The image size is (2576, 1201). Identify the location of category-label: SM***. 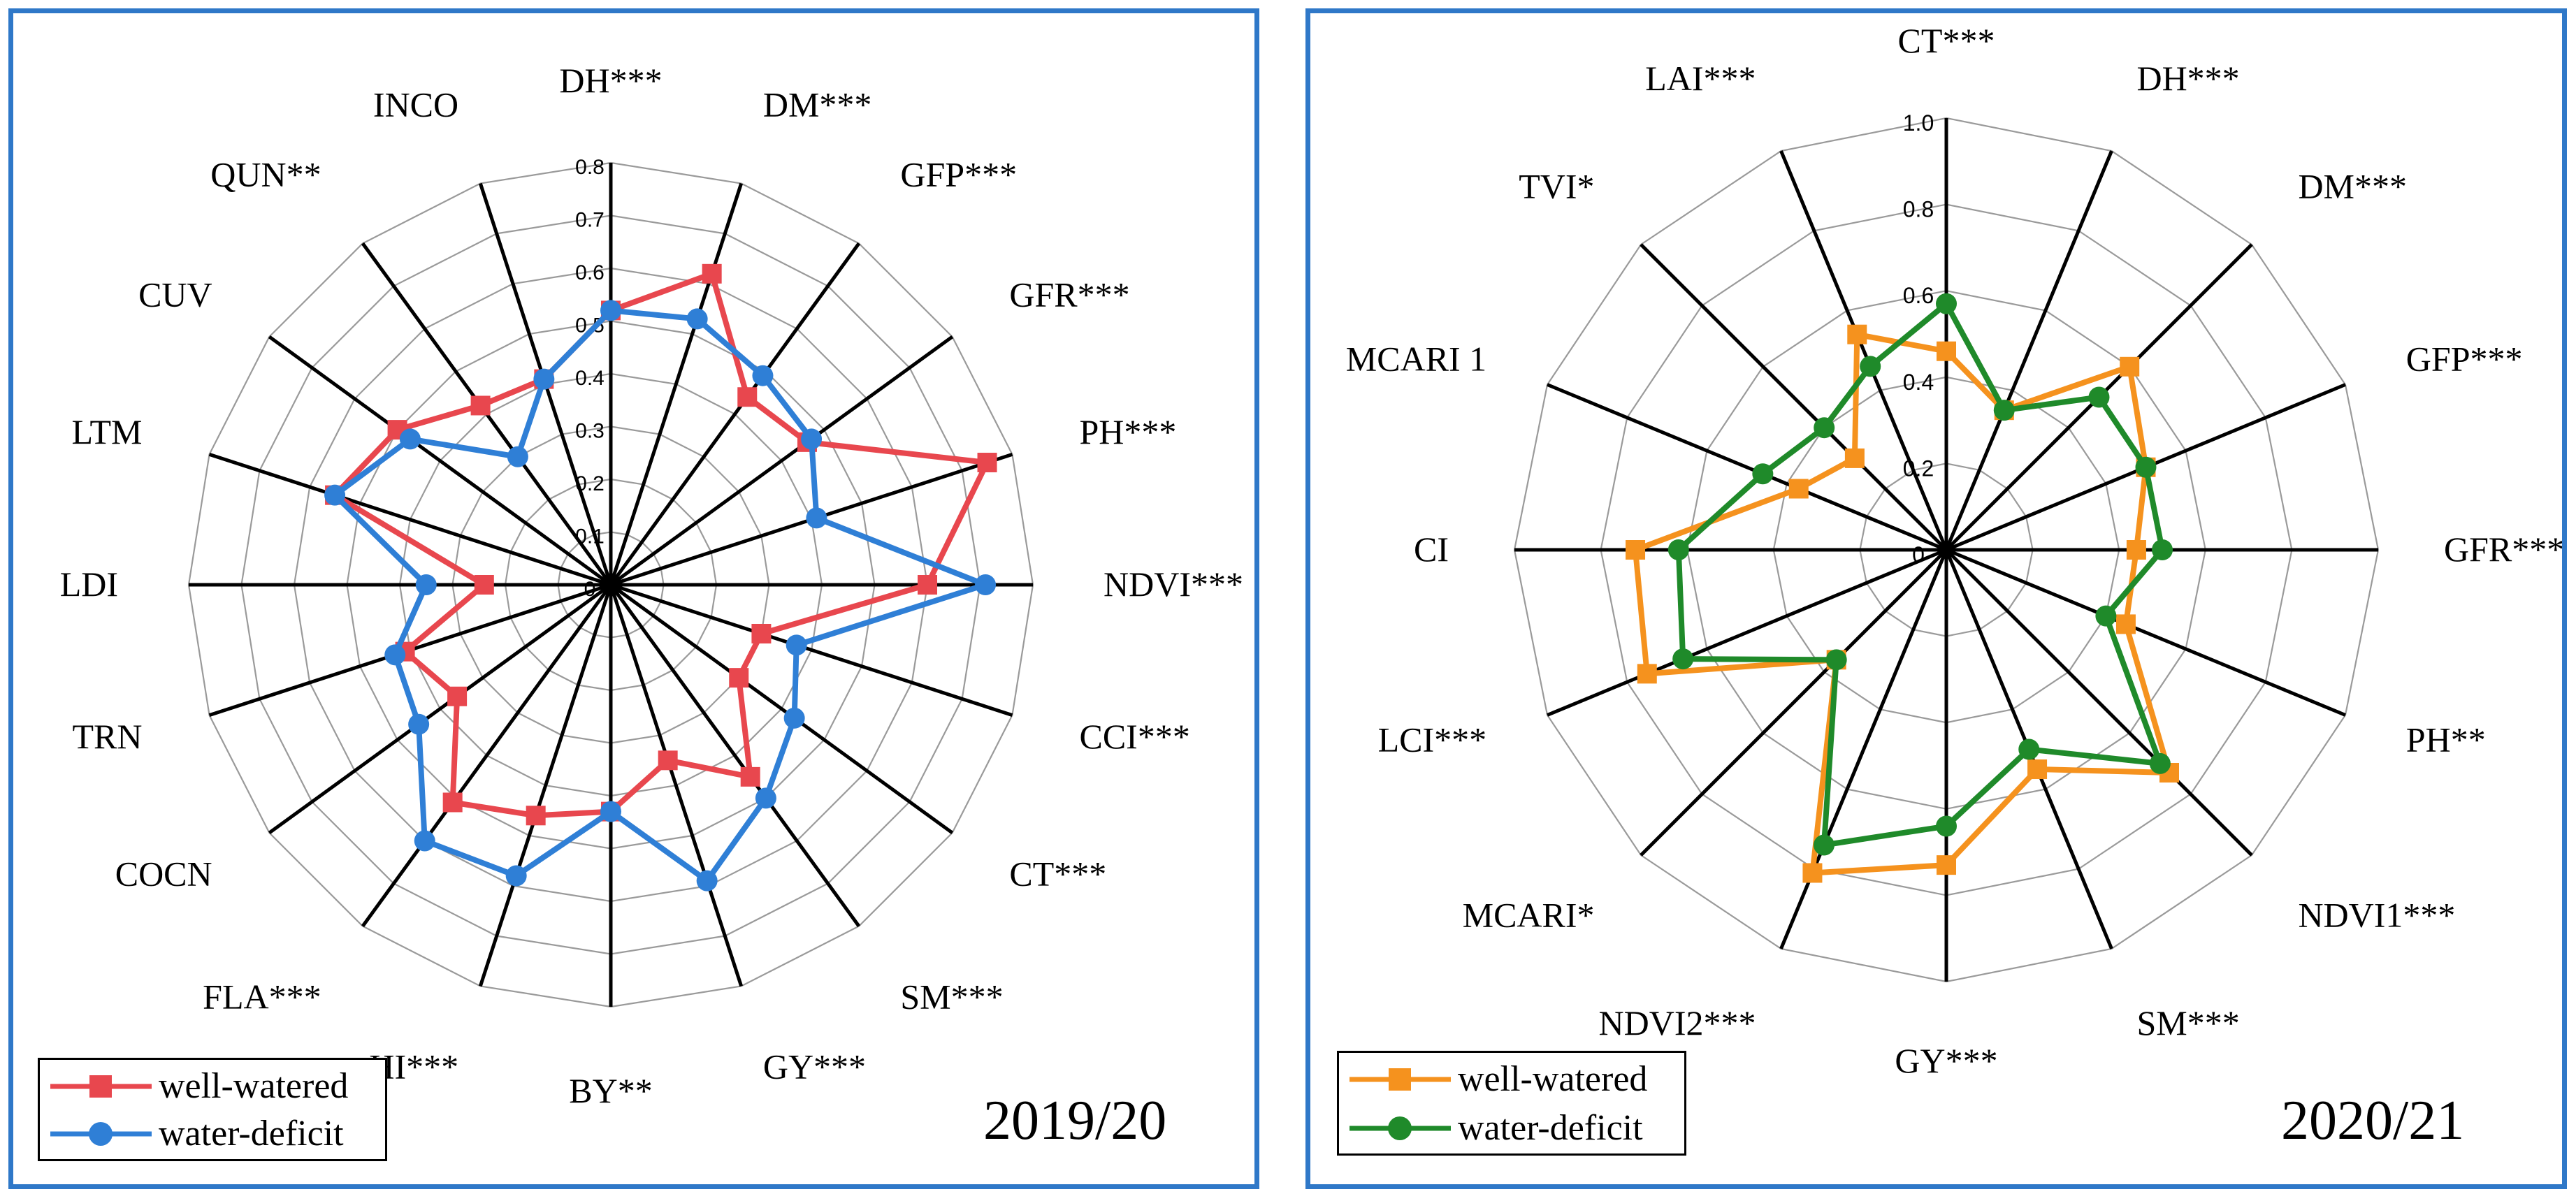
(2187, 1022).